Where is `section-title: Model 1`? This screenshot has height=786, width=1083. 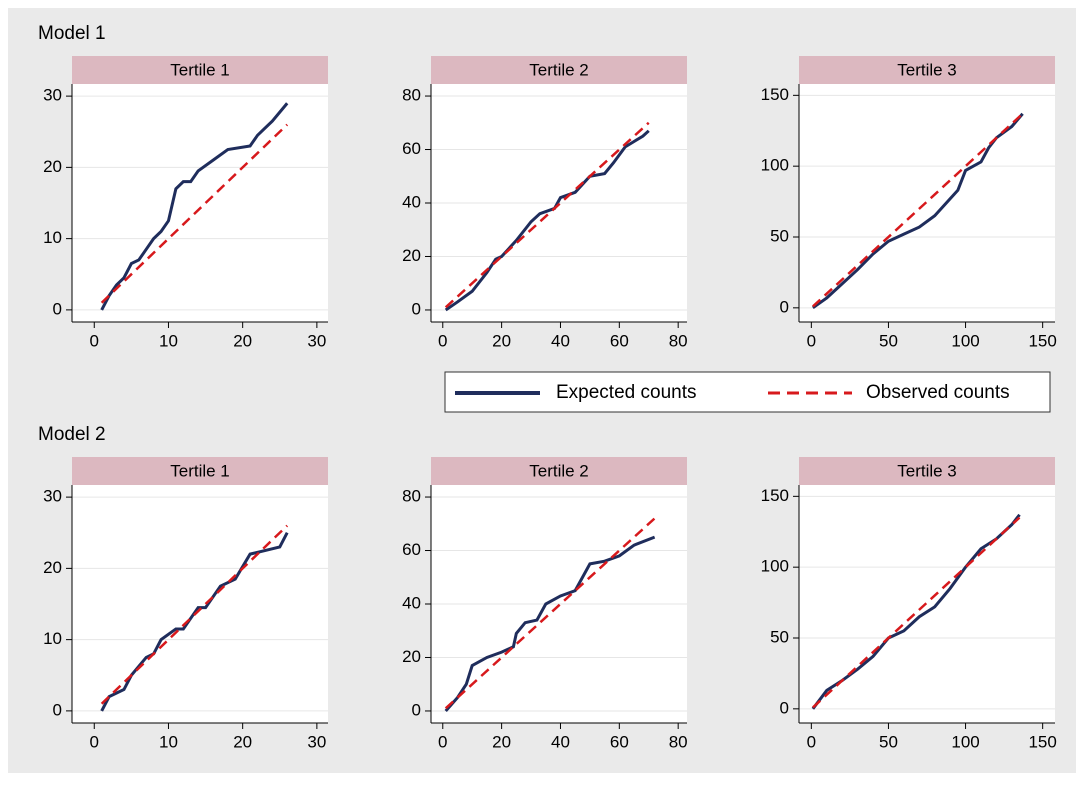
section-title: Model 1 is located at coordinates (72, 33).